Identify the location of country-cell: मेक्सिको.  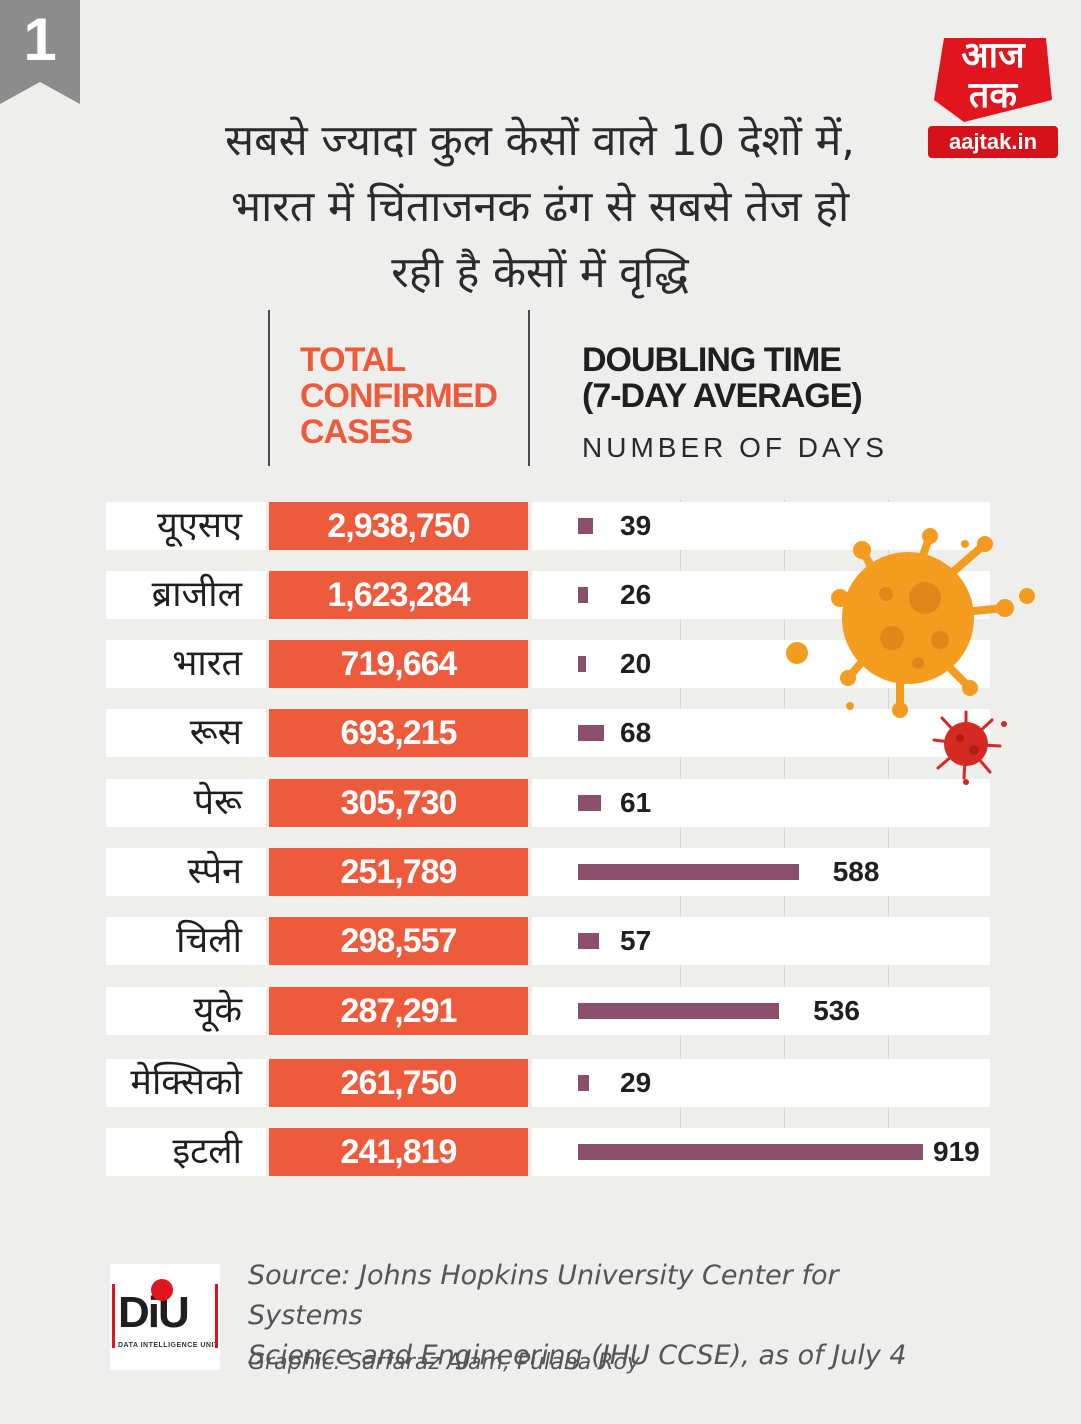
(186, 1083).